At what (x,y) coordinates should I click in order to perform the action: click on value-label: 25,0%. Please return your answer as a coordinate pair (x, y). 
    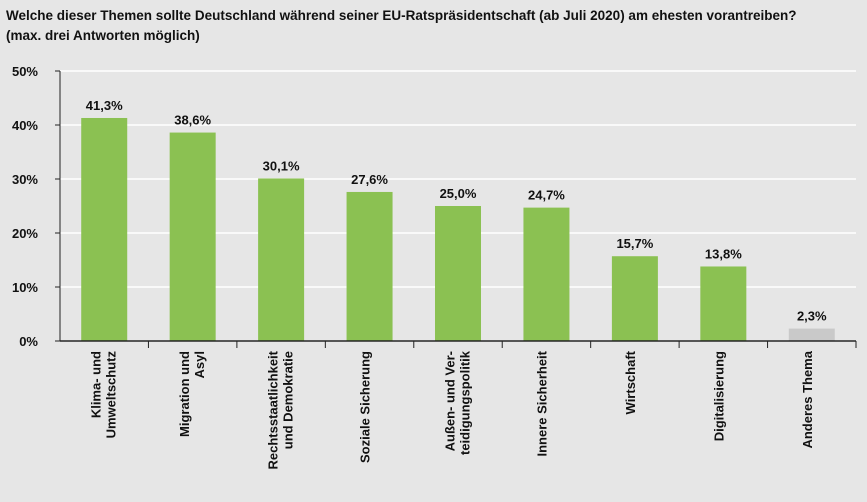
    Looking at the image, I should click on (458, 193).